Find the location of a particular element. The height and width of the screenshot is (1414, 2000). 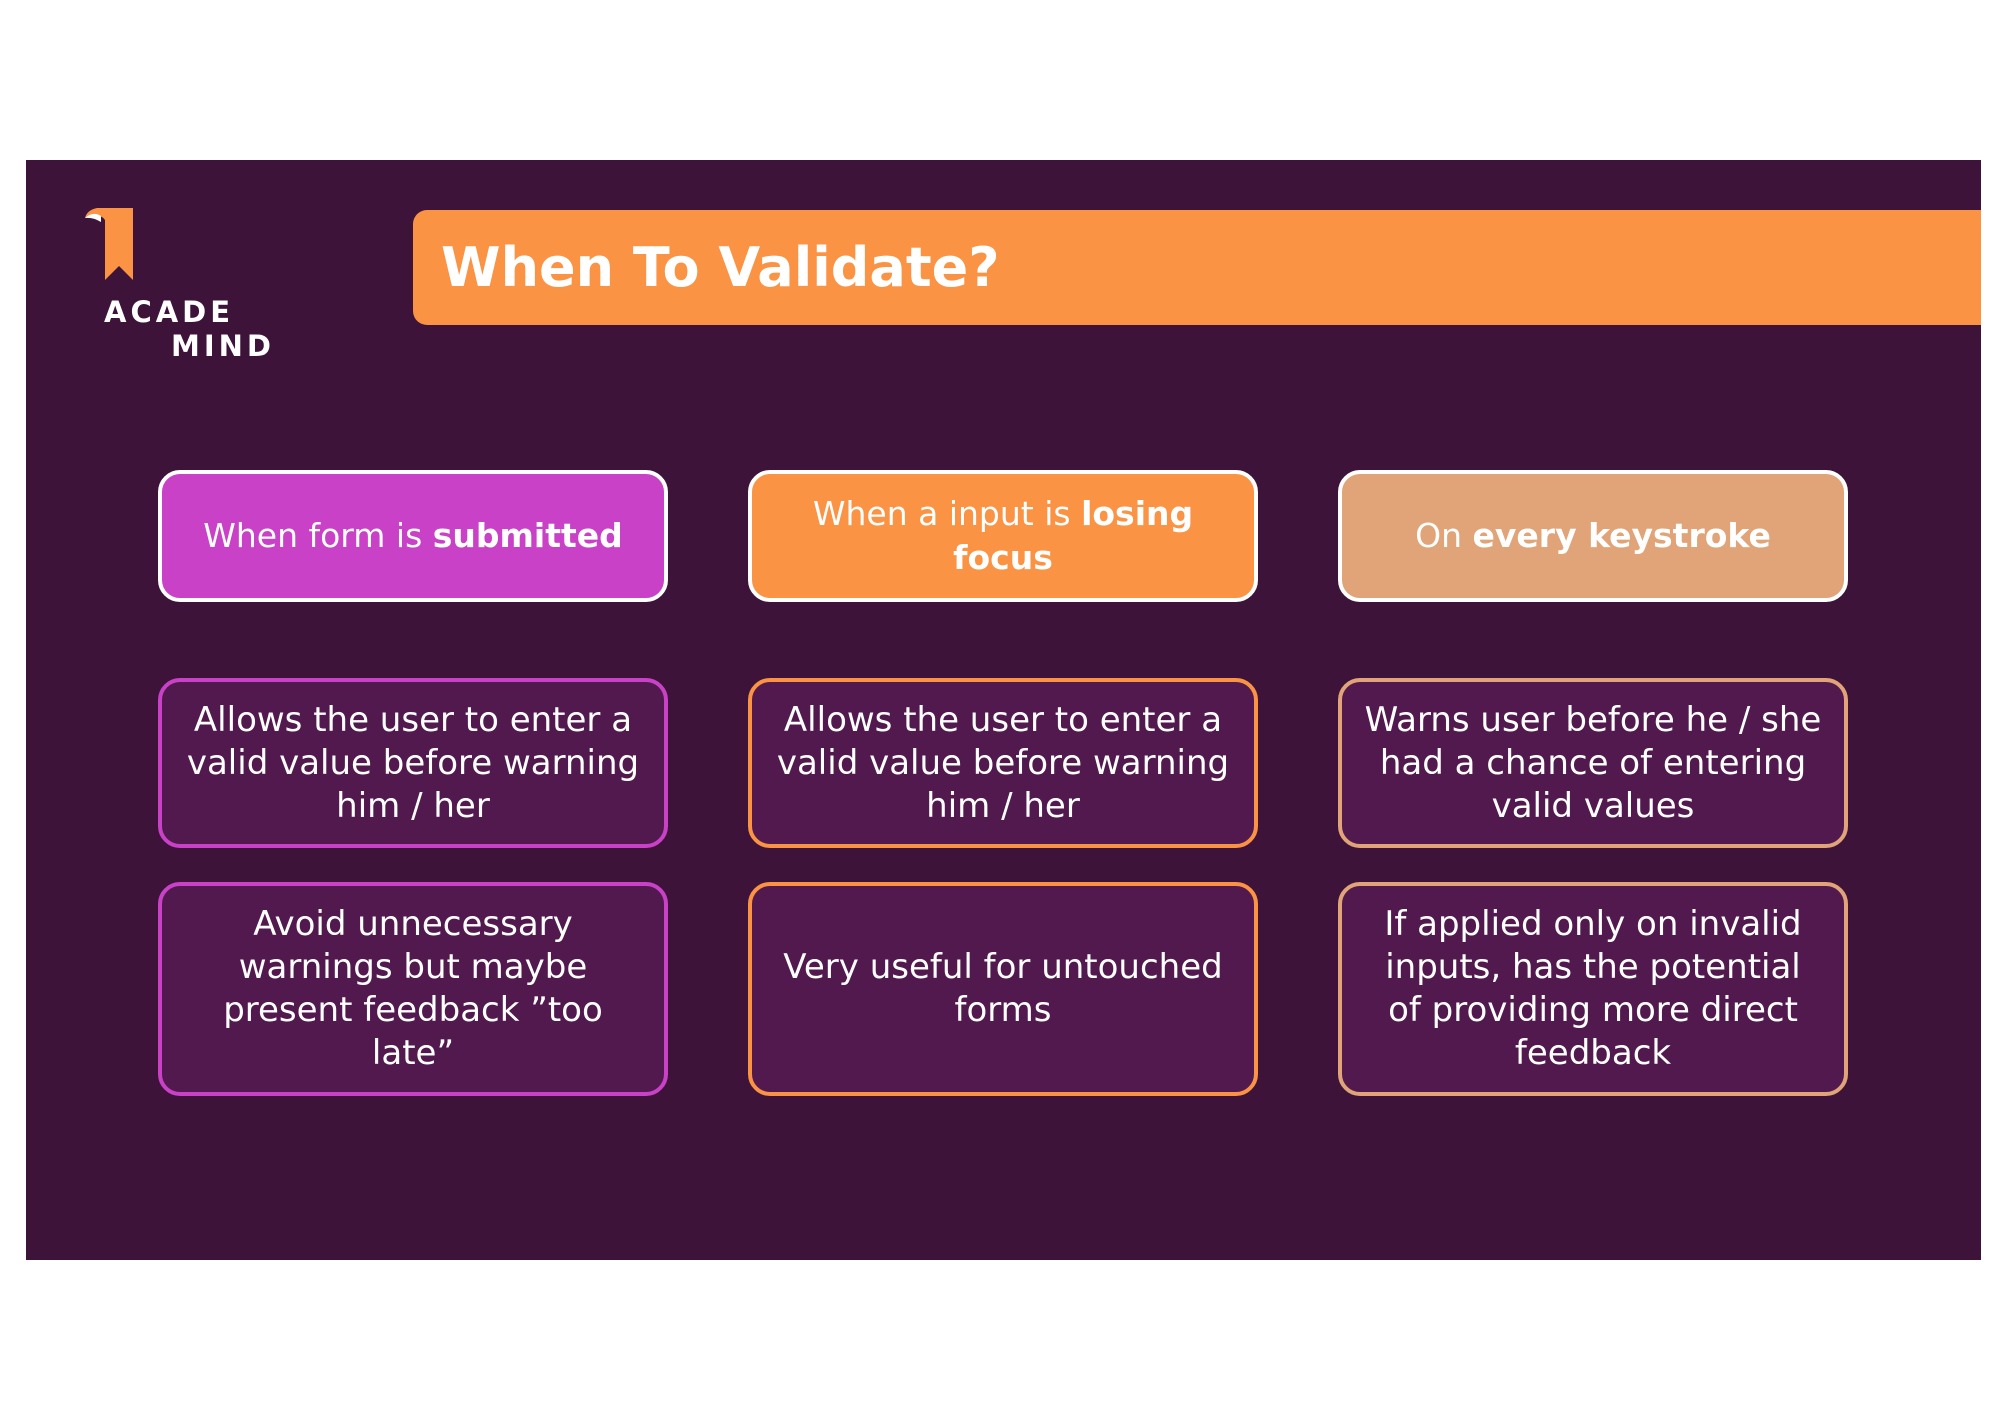

slide-title: When To Validate? is located at coordinates (720, 267).